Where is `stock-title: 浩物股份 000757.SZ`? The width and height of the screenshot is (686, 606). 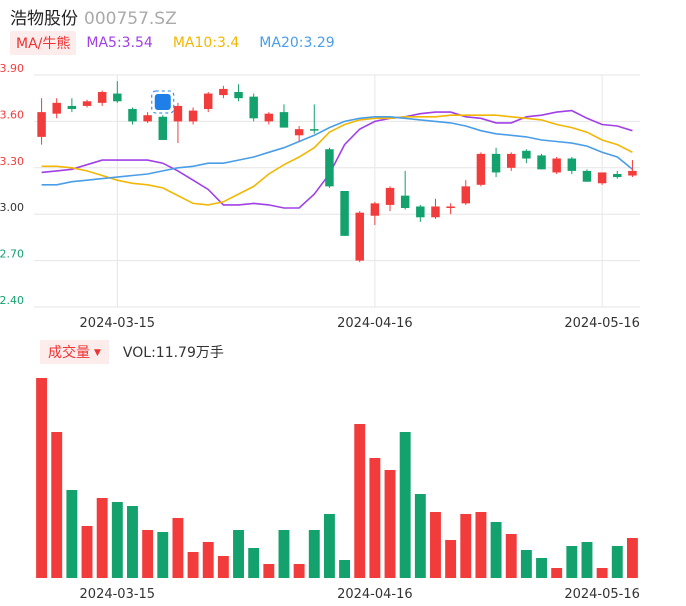 stock-title: 浩物股份 000757.SZ is located at coordinates (93, 16).